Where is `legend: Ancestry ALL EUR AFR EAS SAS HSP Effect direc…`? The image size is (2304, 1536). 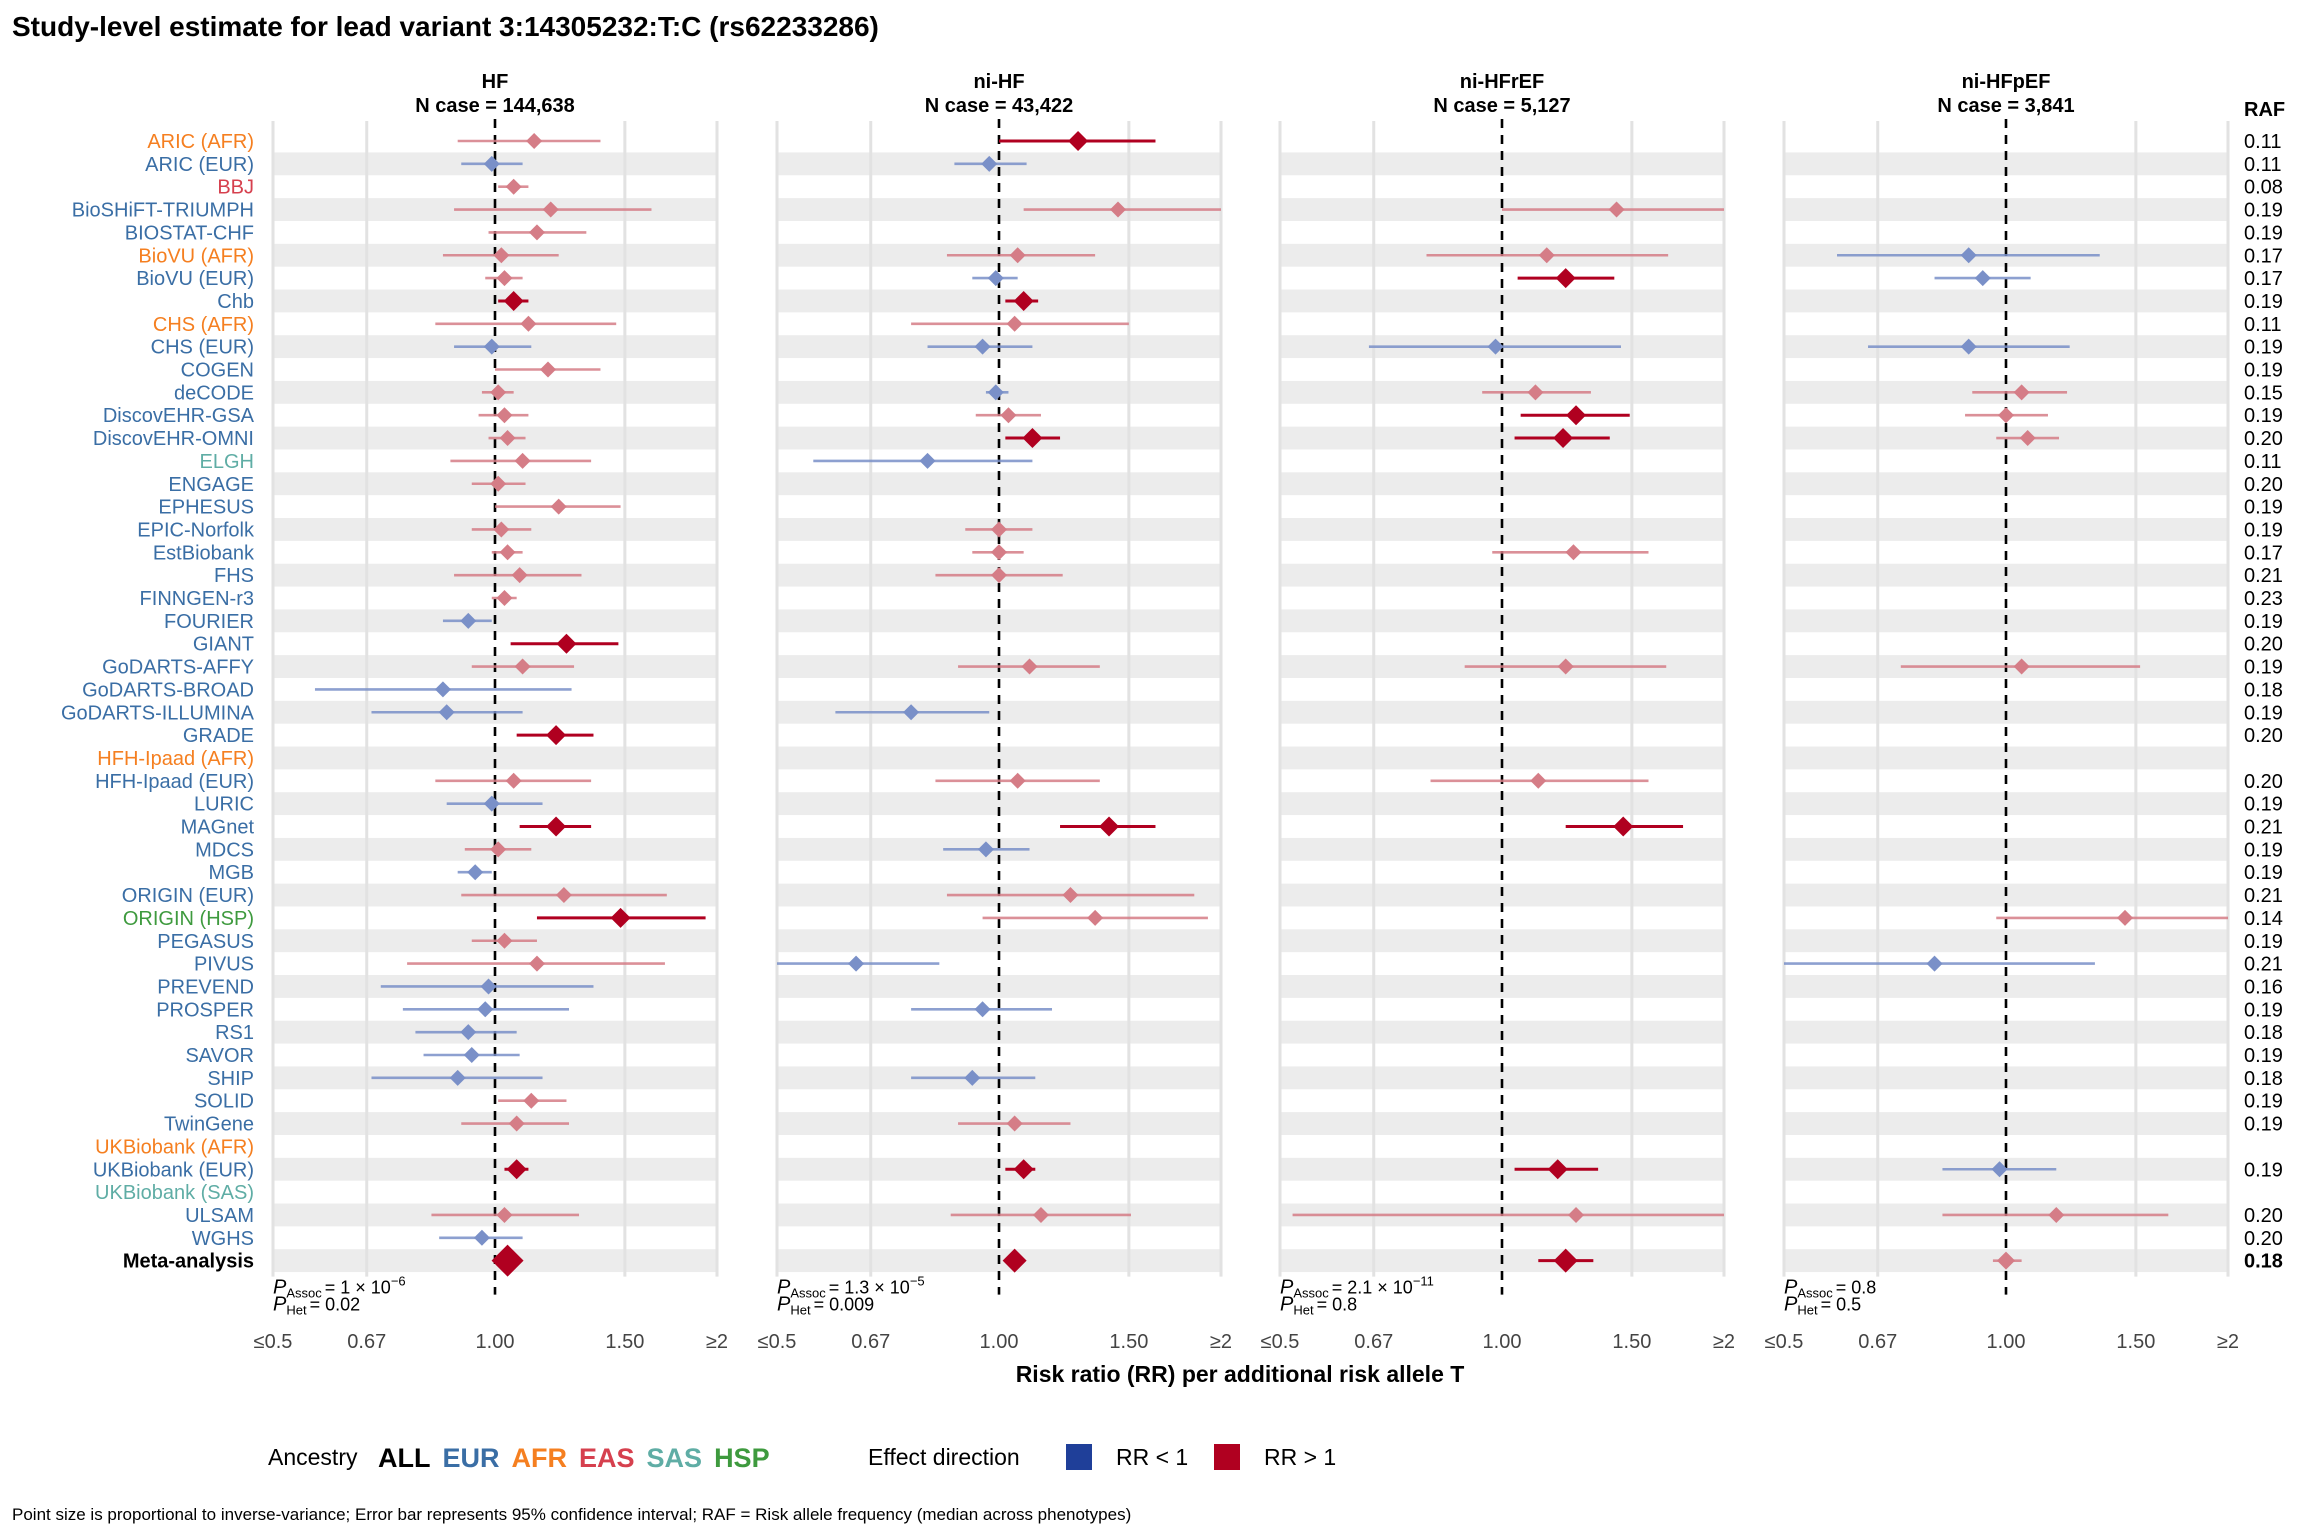
legend: Ancestry ALL EUR AFR EAS SAS HSP Effect direc… is located at coordinates (802, 1458).